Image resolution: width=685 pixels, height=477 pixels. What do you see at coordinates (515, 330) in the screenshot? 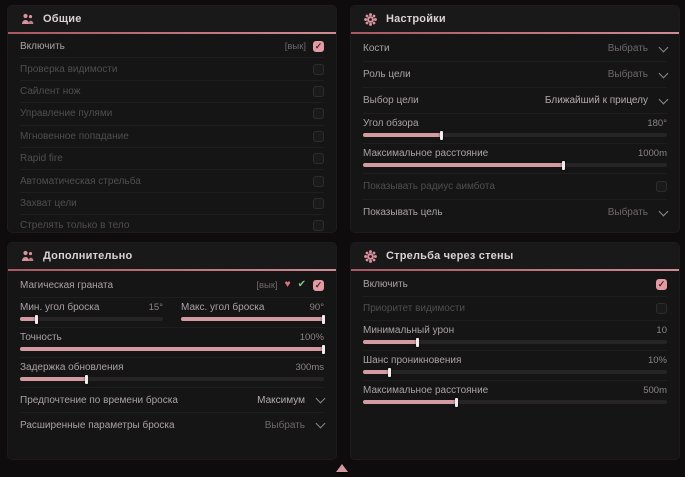
I see `slider-header: Минимальный урон 10` at bounding box center [515, 330].